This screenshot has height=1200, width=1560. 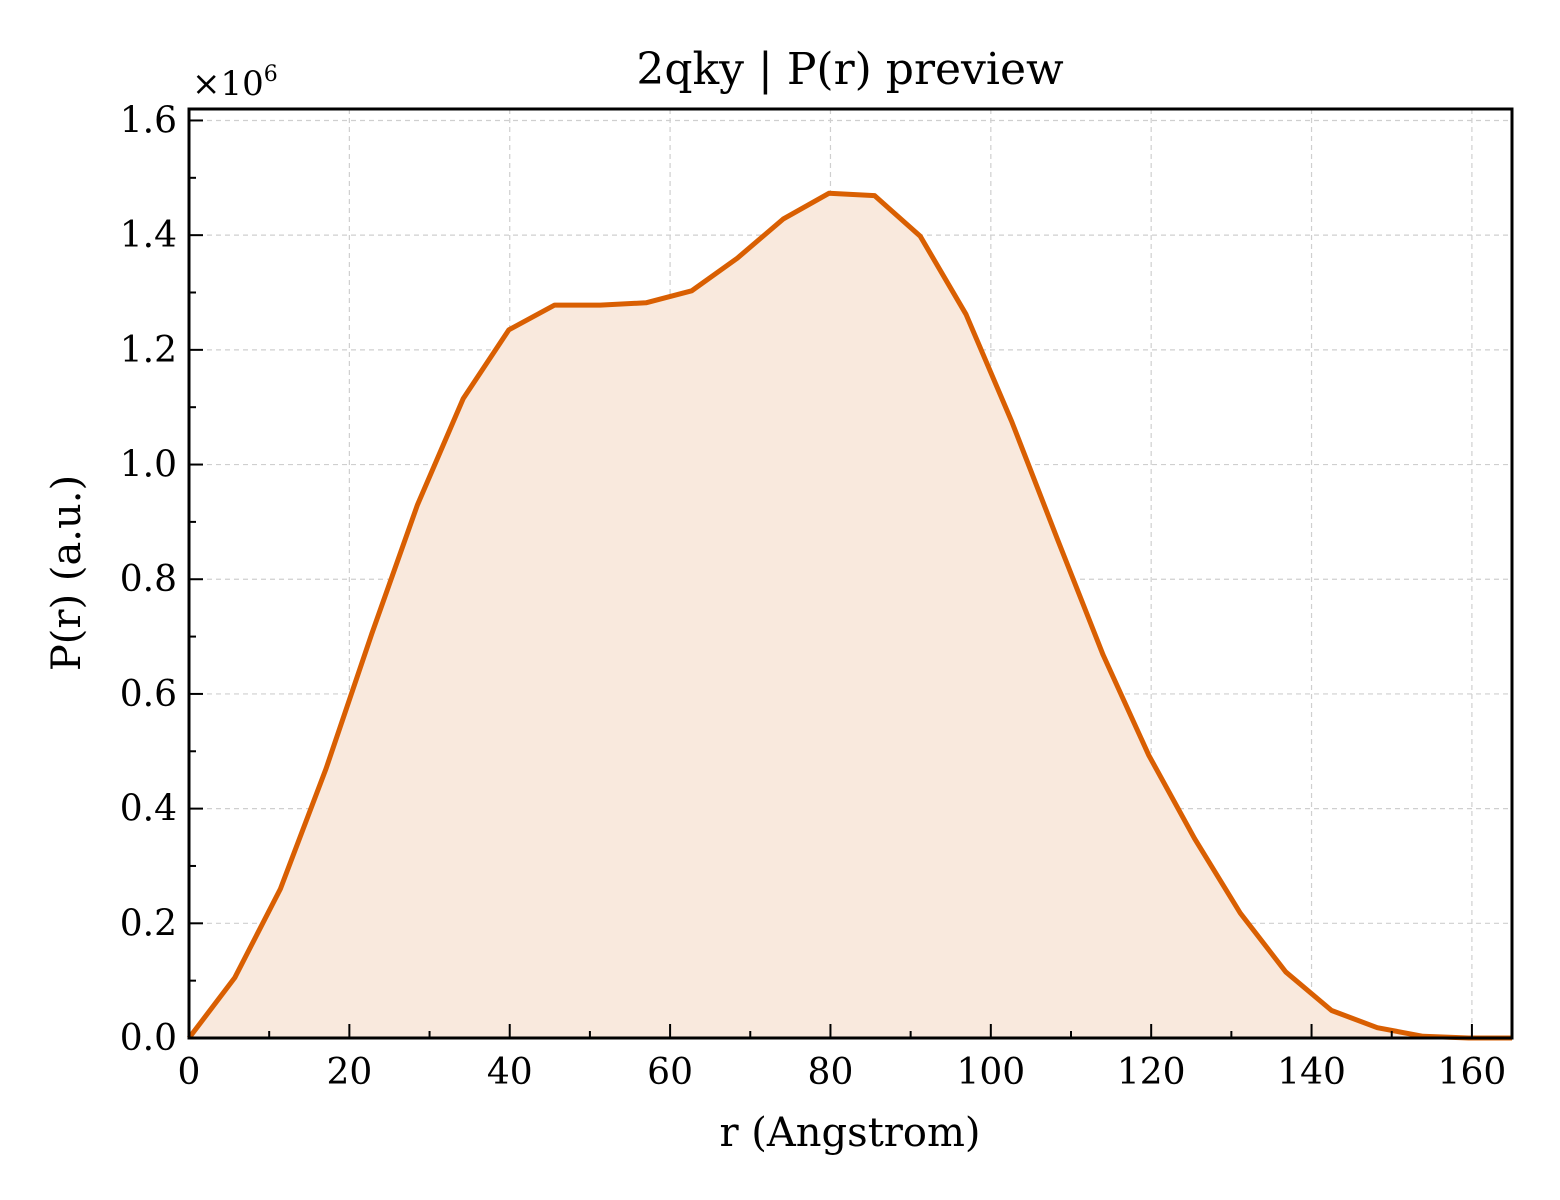 I want to click on x-tick-label: 60, so click(x=670, y=1072).